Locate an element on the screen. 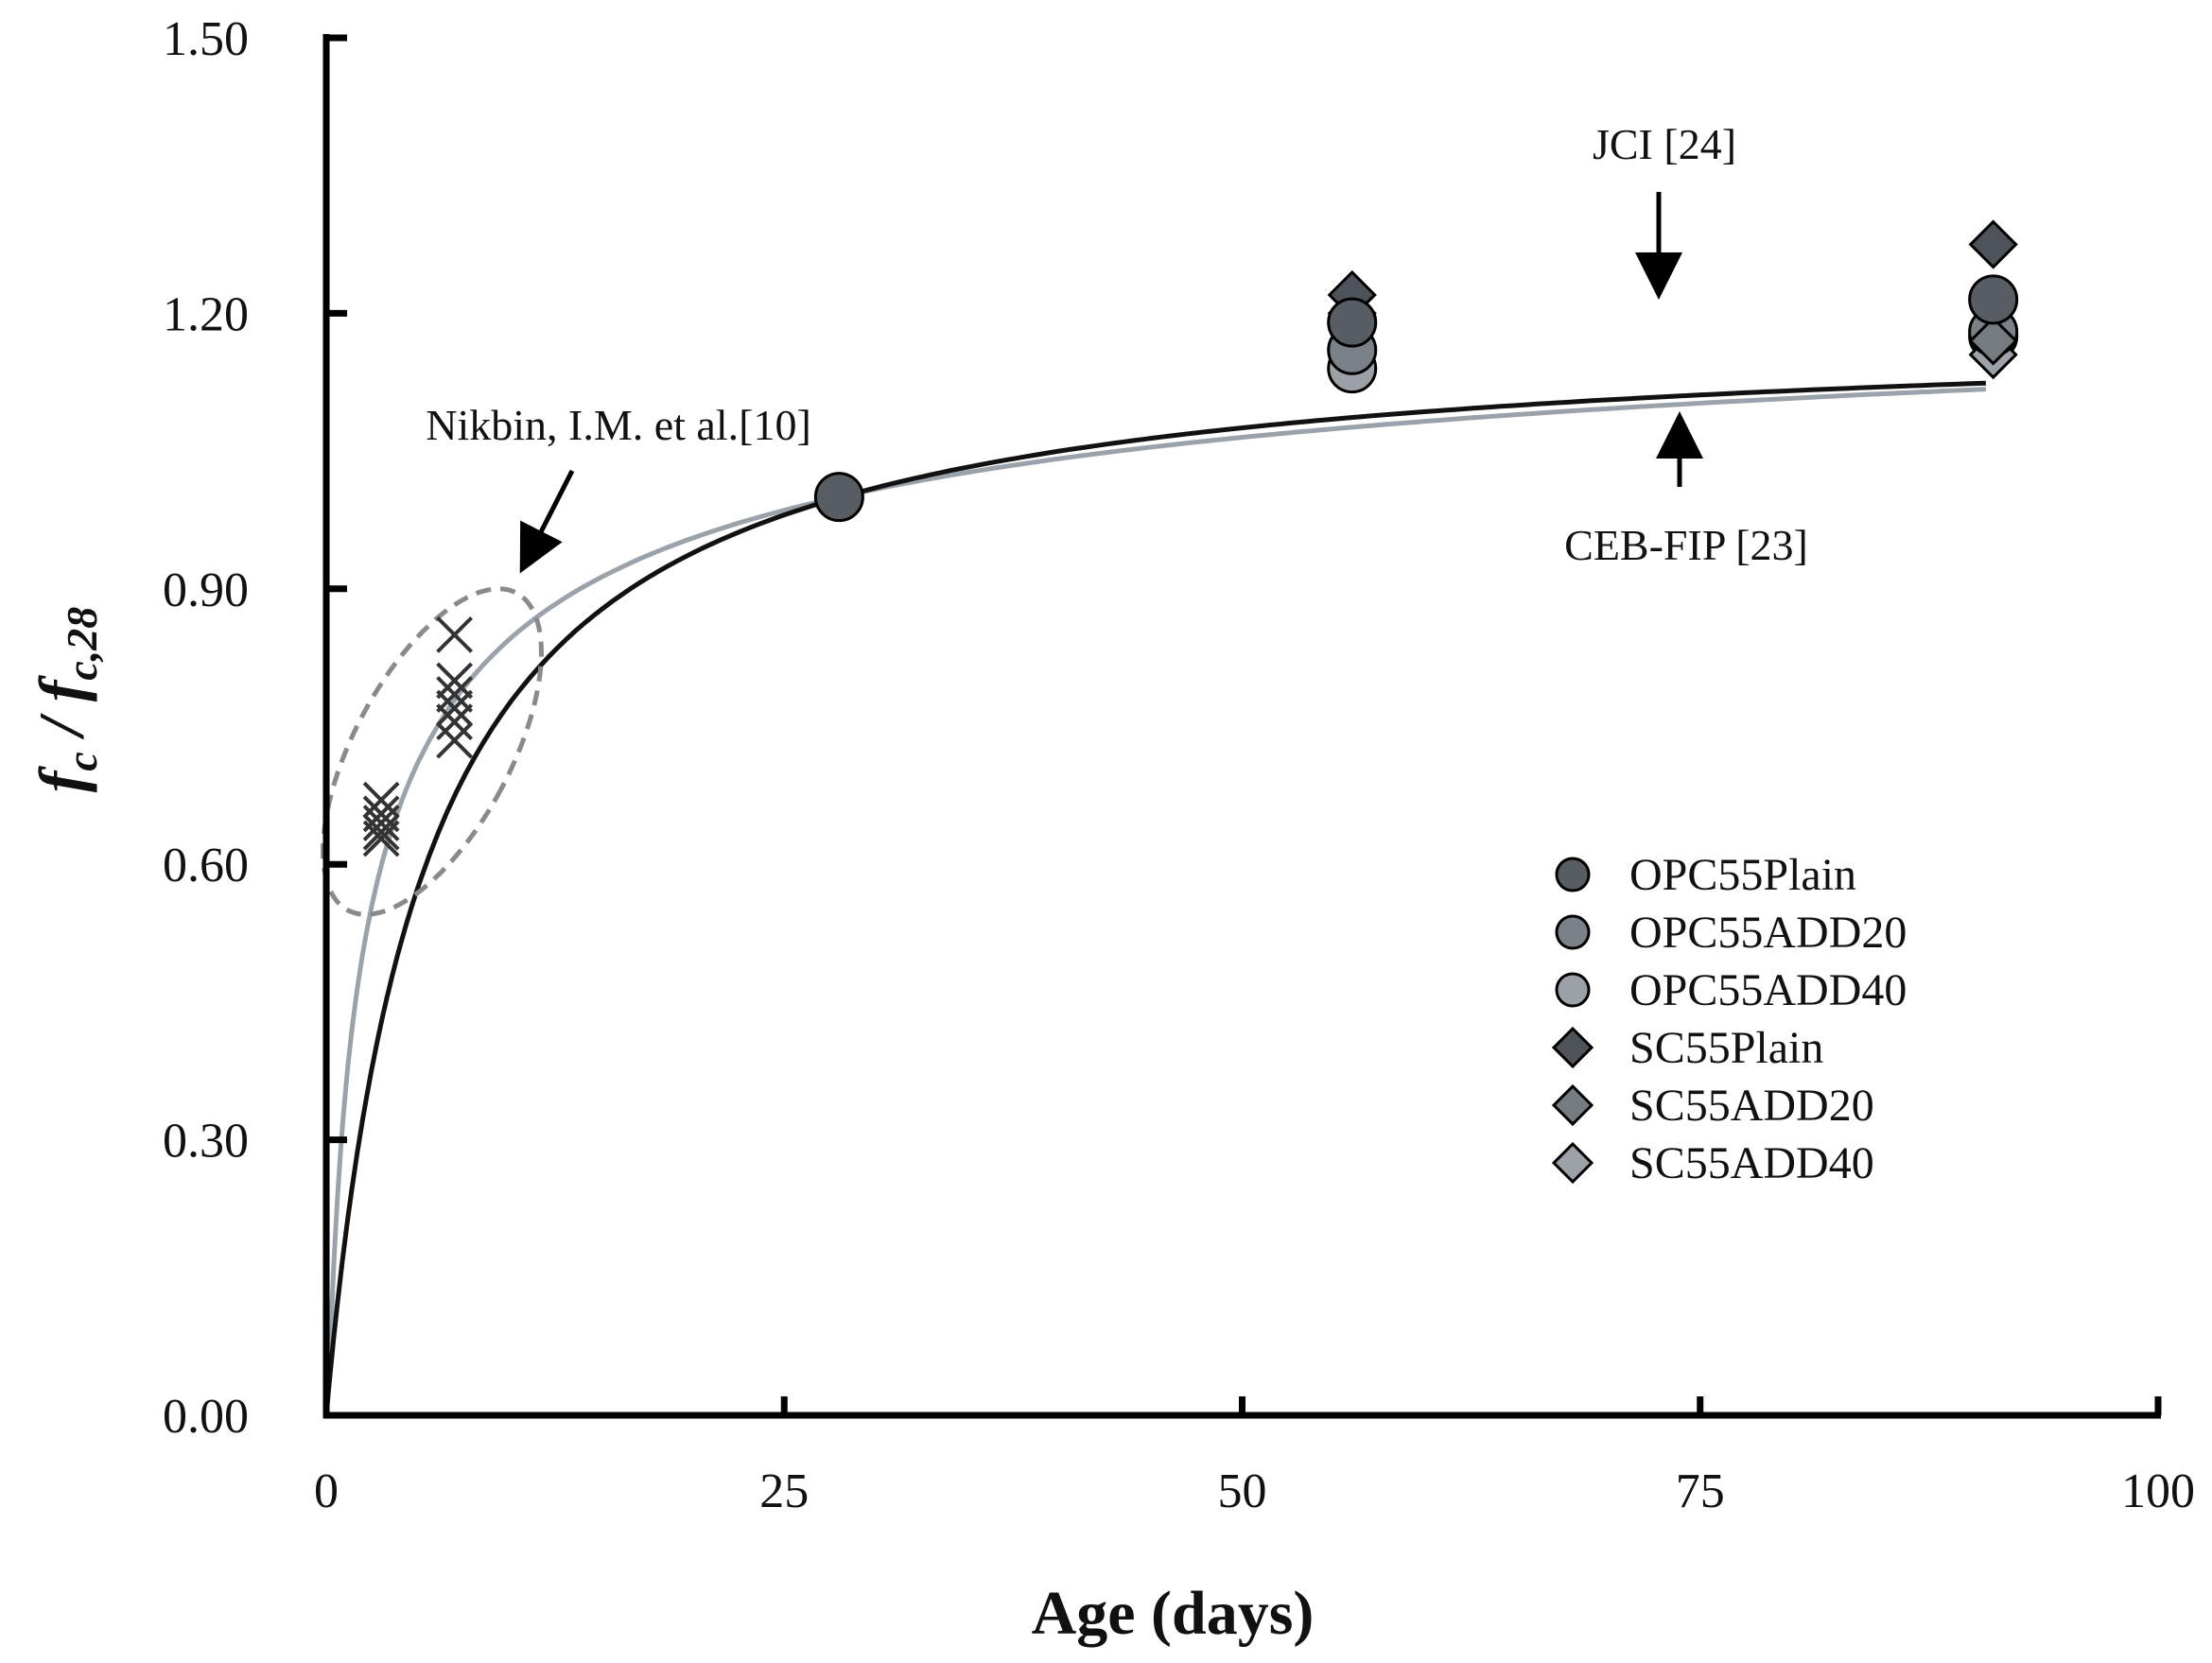  y-tick-label: 0.90 is located at coordinates (206, 590).